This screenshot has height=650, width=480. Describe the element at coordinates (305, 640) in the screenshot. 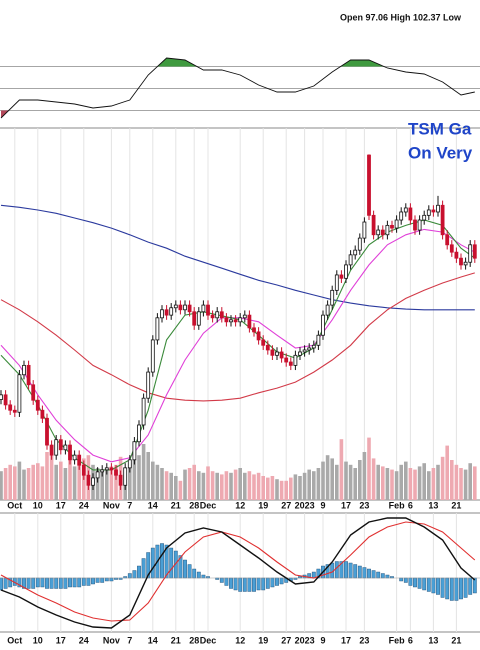

I see `x-tick-label: 2023` at that location.